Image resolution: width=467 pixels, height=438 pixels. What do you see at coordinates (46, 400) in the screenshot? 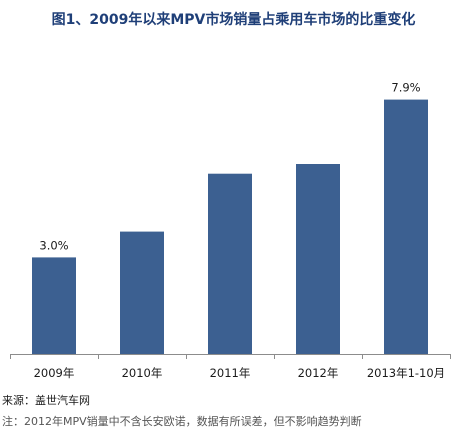
I see `source-text: 来源：盖世汽车网` at bounding box center [46, 400].